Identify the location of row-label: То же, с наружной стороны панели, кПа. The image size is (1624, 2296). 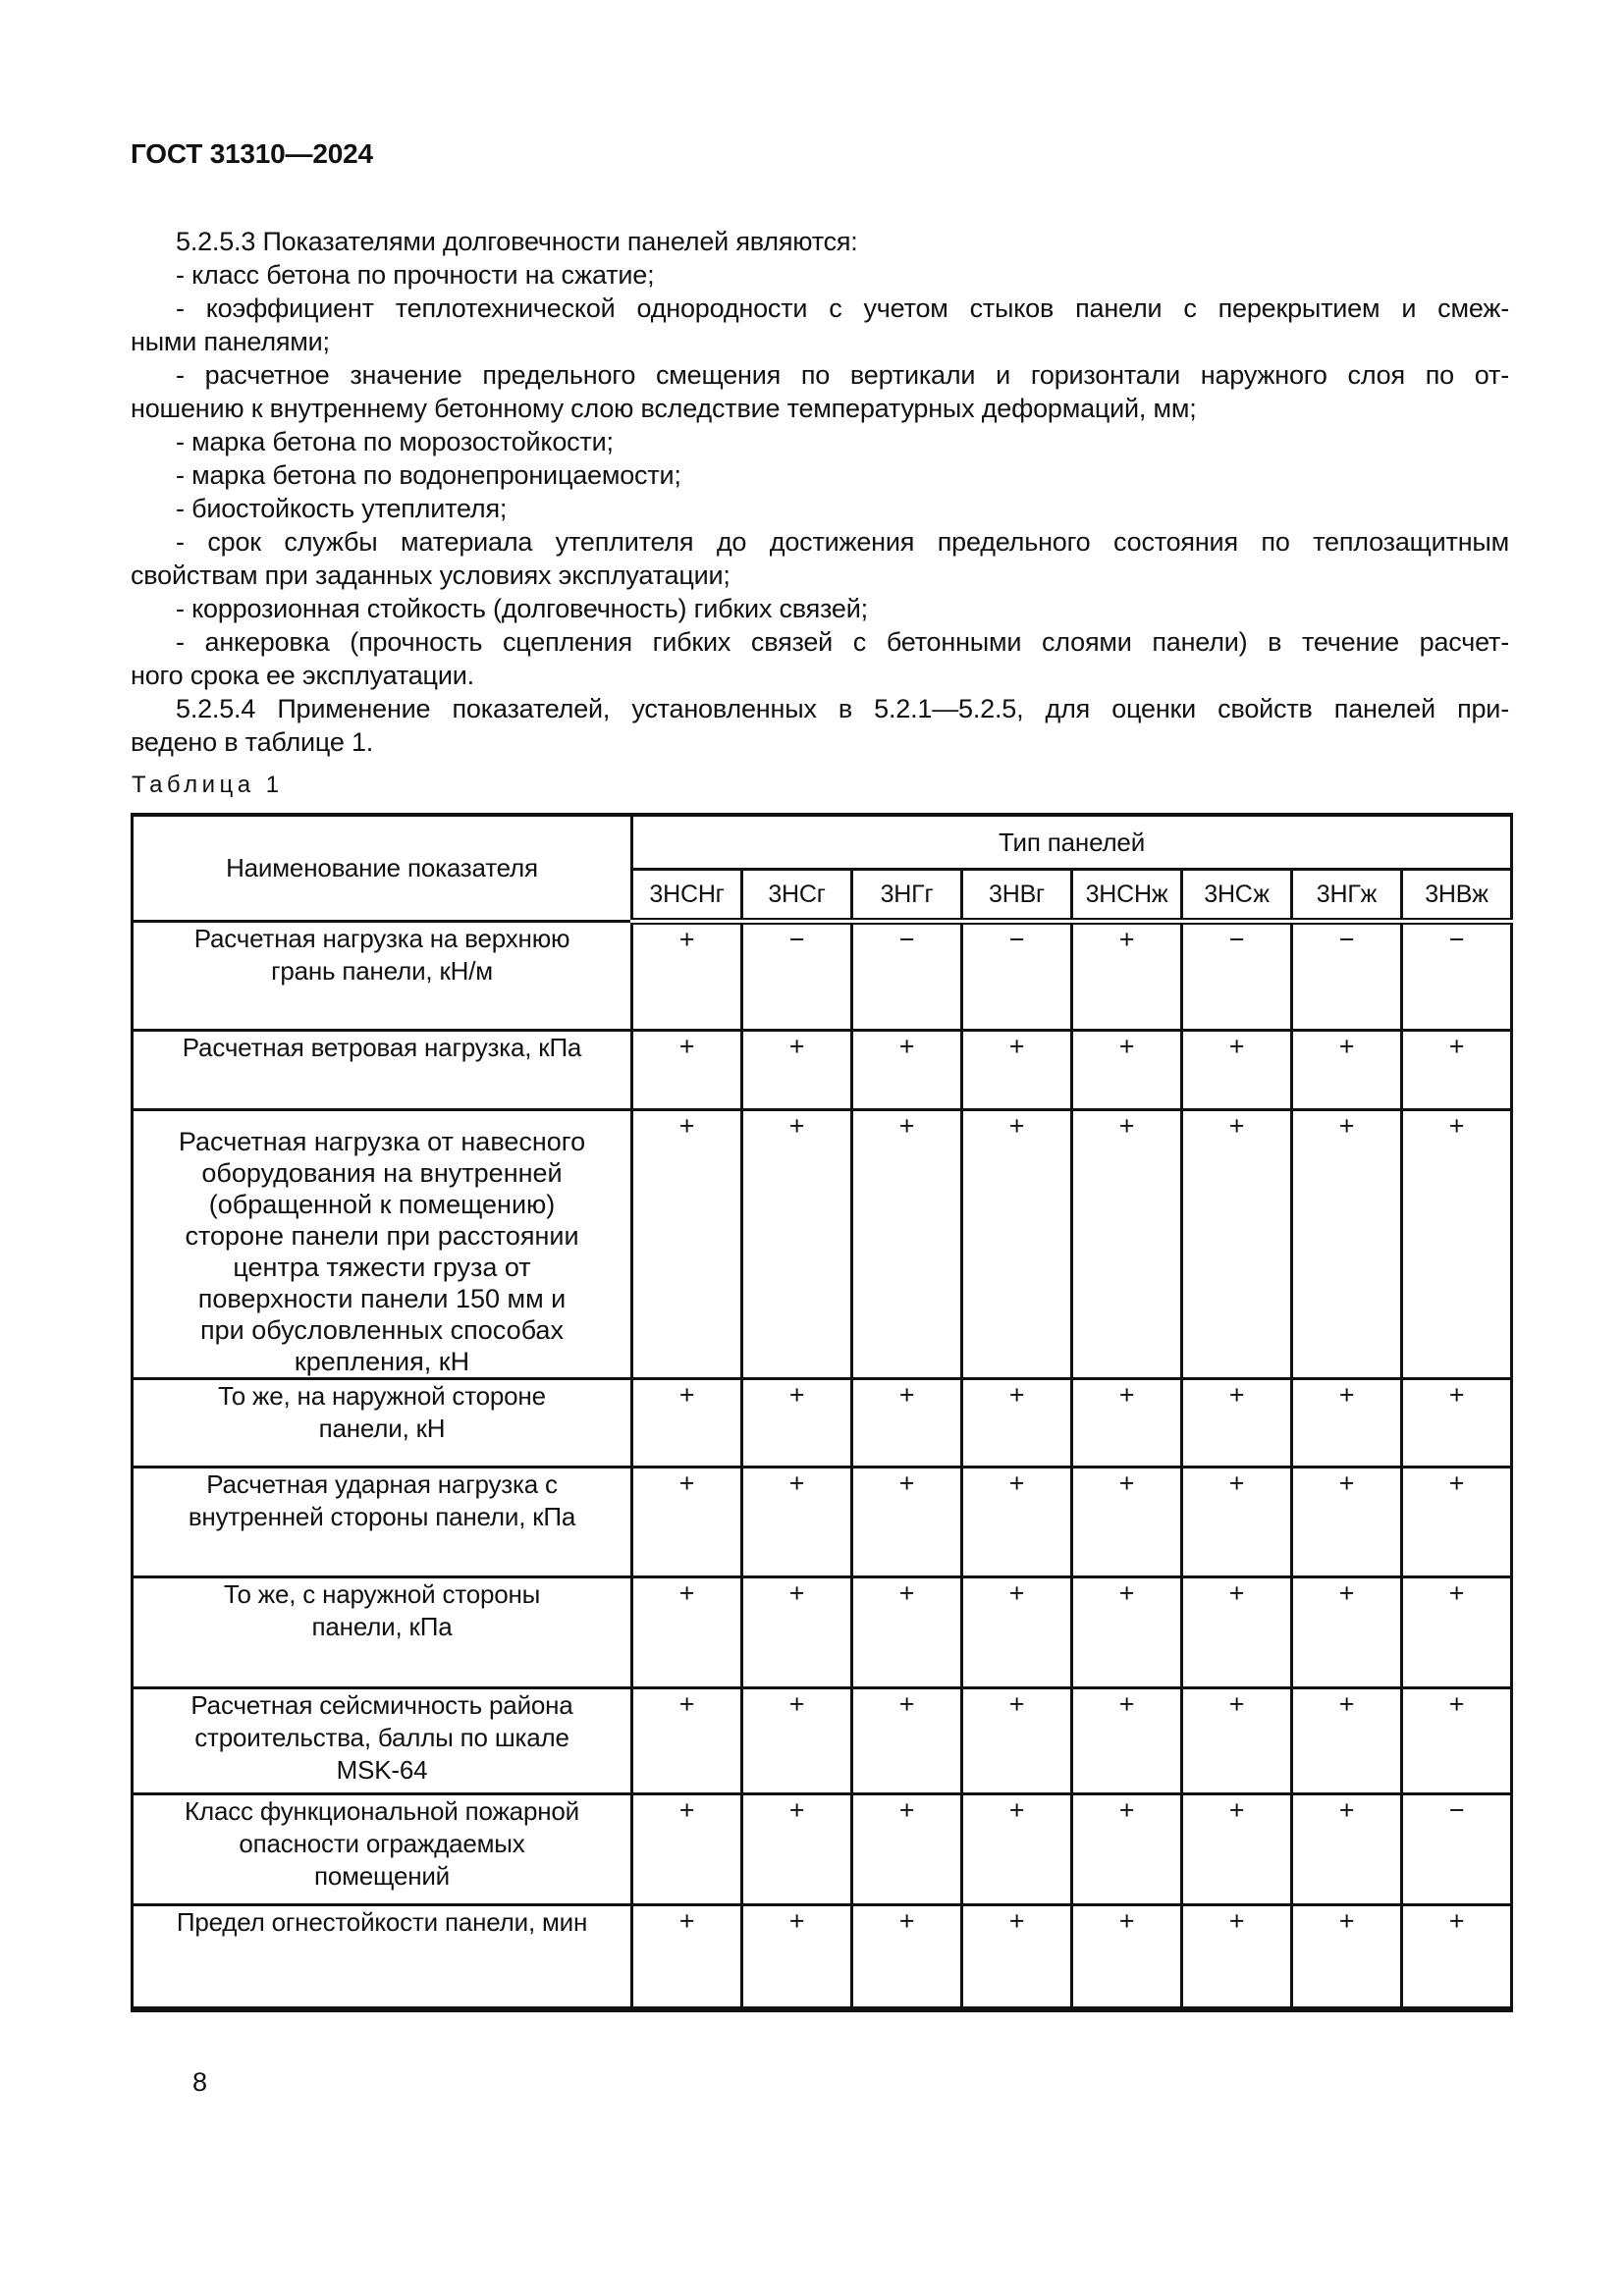
(382, 1632).